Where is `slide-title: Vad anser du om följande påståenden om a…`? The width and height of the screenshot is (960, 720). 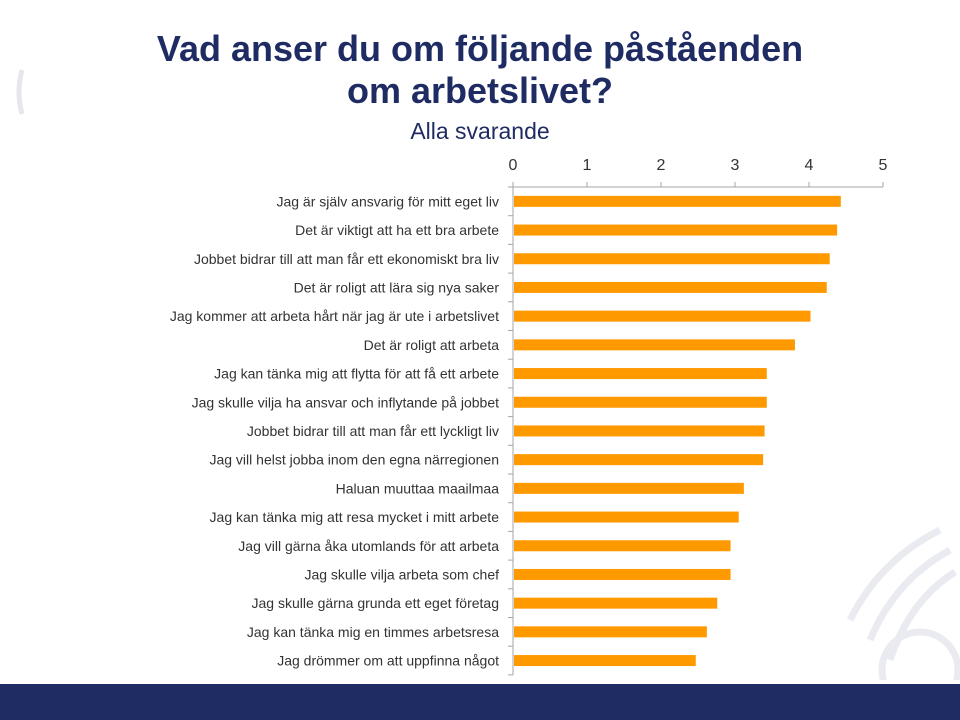 slide-title: Vad anser du om följande påståenden om a… is located at coordinates (480, 70).